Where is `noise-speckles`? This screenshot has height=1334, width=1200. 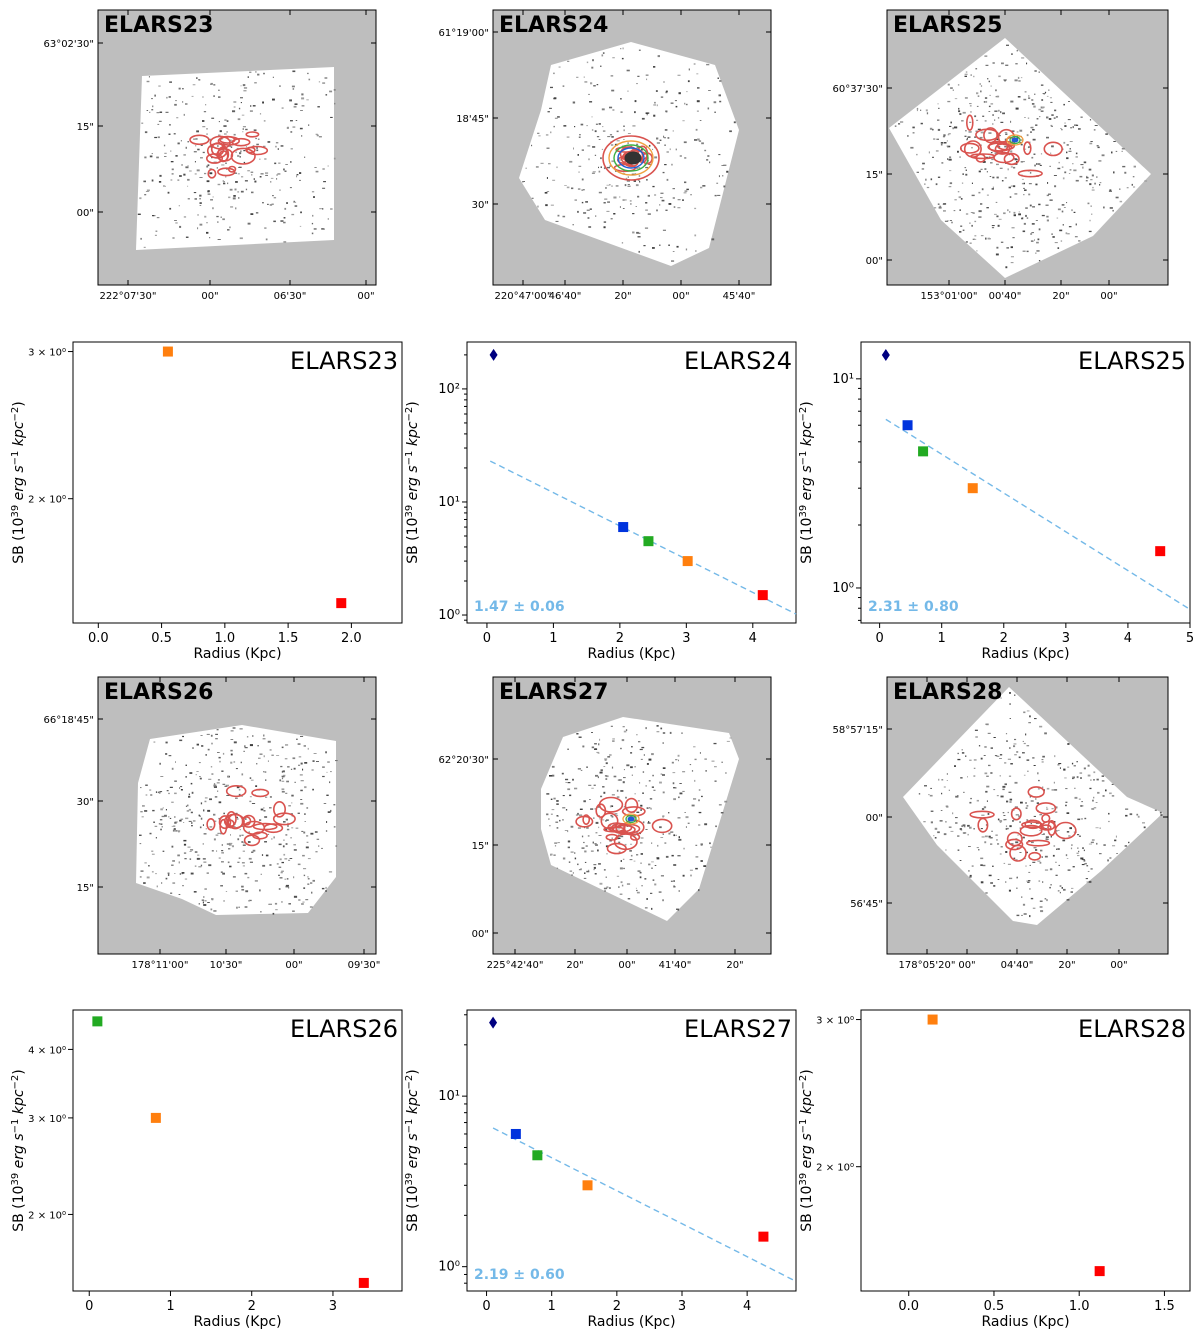 noise-speckles is located at coordinates (639, 818).